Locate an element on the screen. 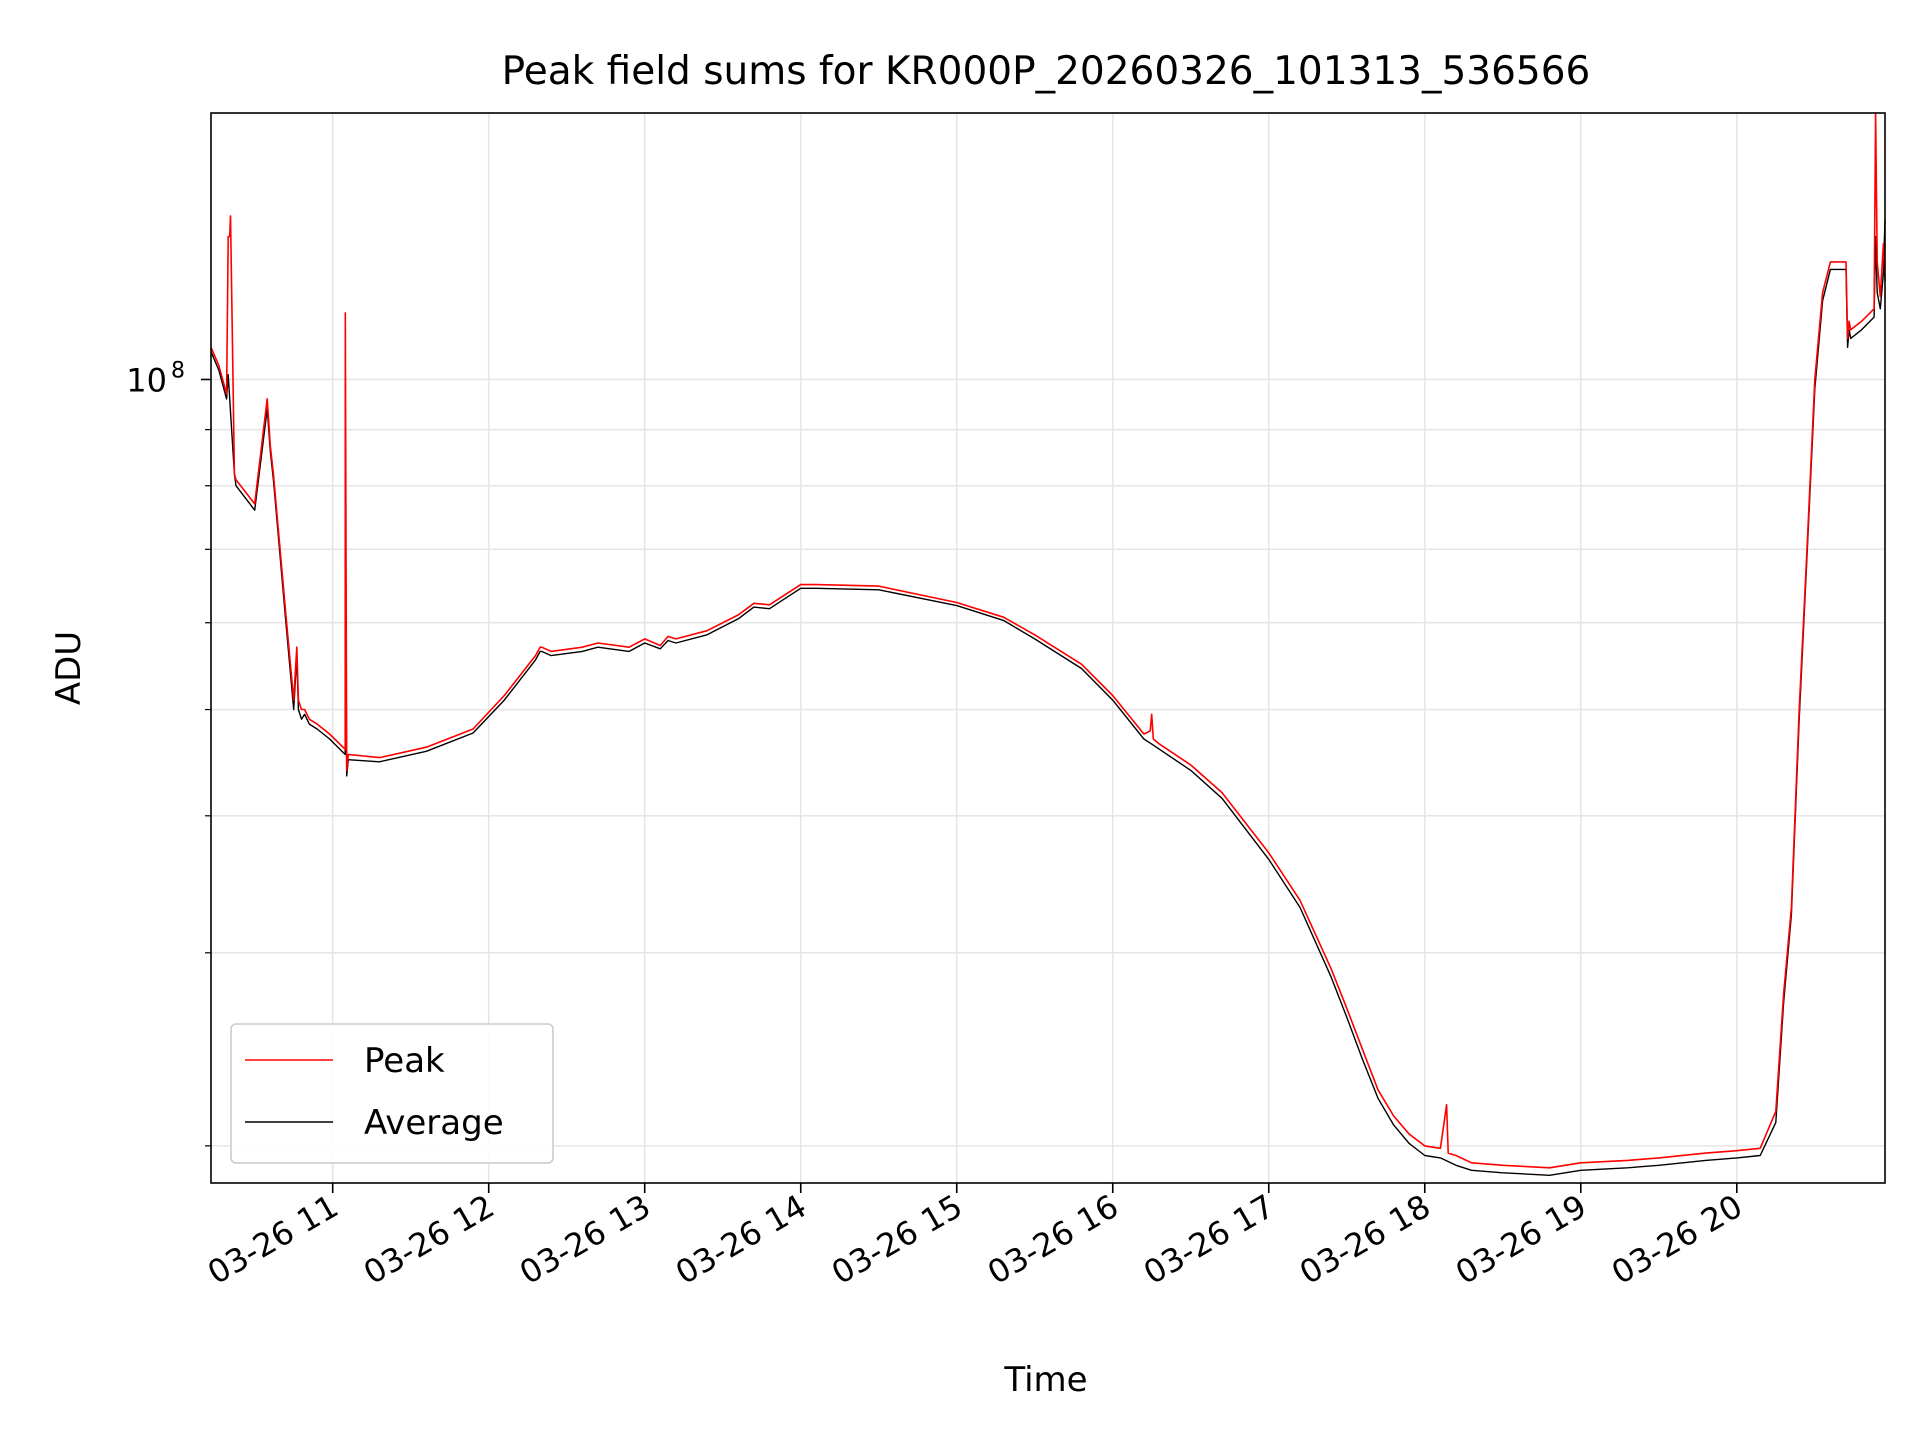  legend: Peak Average is located at coordinates (392, 1093).